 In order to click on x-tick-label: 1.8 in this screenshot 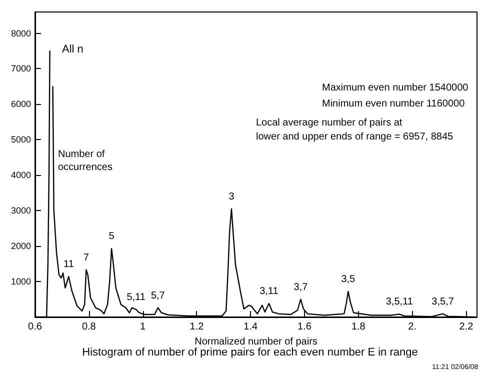, I will do `click(358, 327)`.